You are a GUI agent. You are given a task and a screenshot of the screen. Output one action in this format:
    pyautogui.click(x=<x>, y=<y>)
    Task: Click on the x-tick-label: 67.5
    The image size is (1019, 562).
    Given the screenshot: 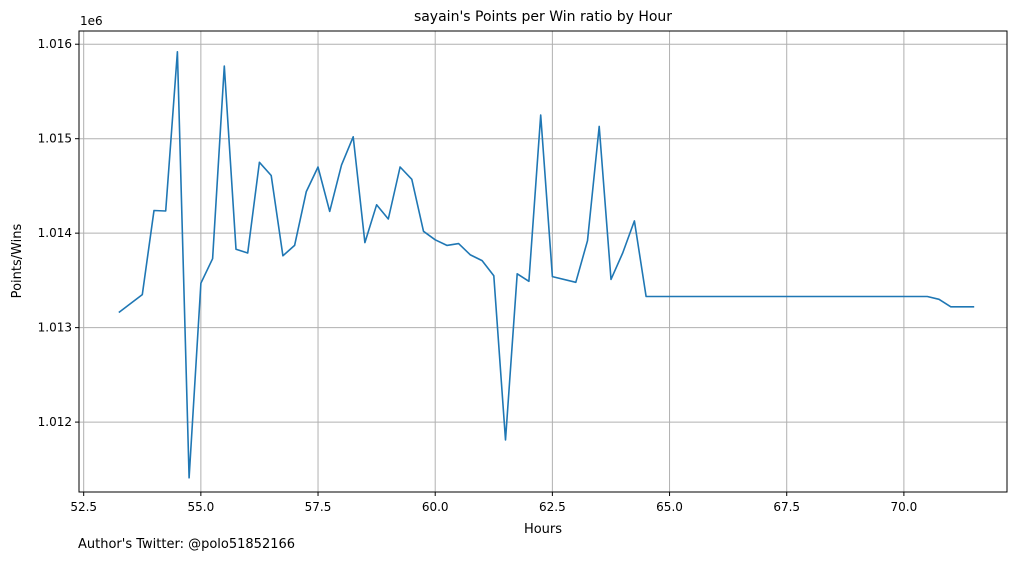 What is the action you would take?
    pyautogui.click(x=786, y=507)
    